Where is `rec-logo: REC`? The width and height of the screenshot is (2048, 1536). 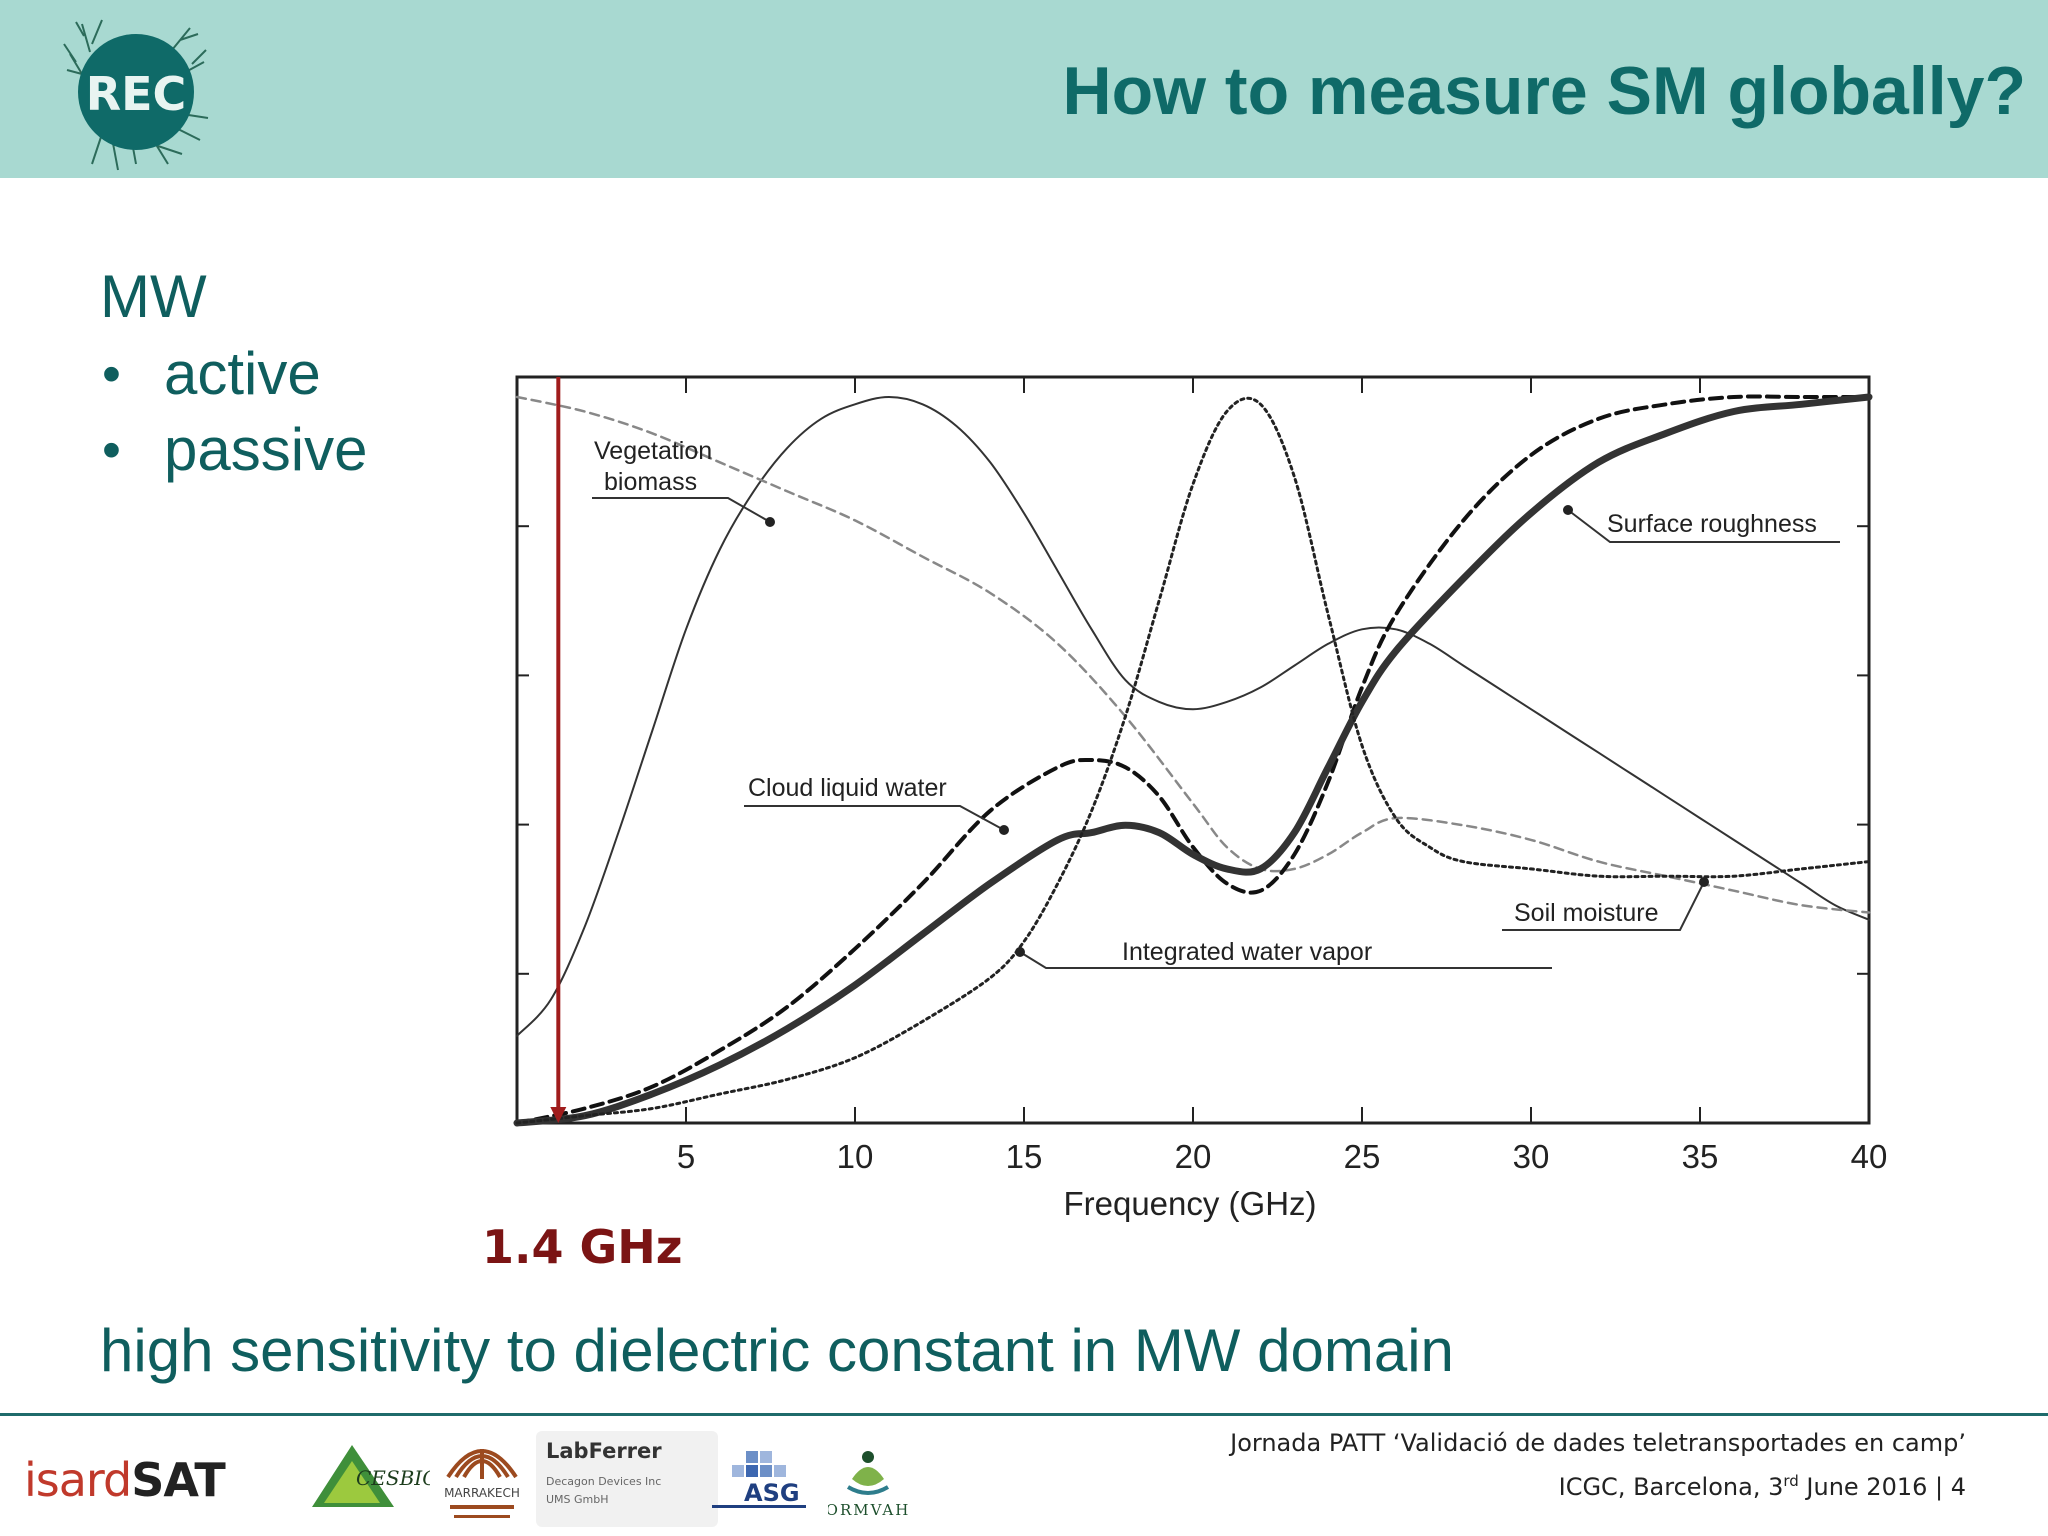 rec-logo: REC is located at coordinates (137, 94).